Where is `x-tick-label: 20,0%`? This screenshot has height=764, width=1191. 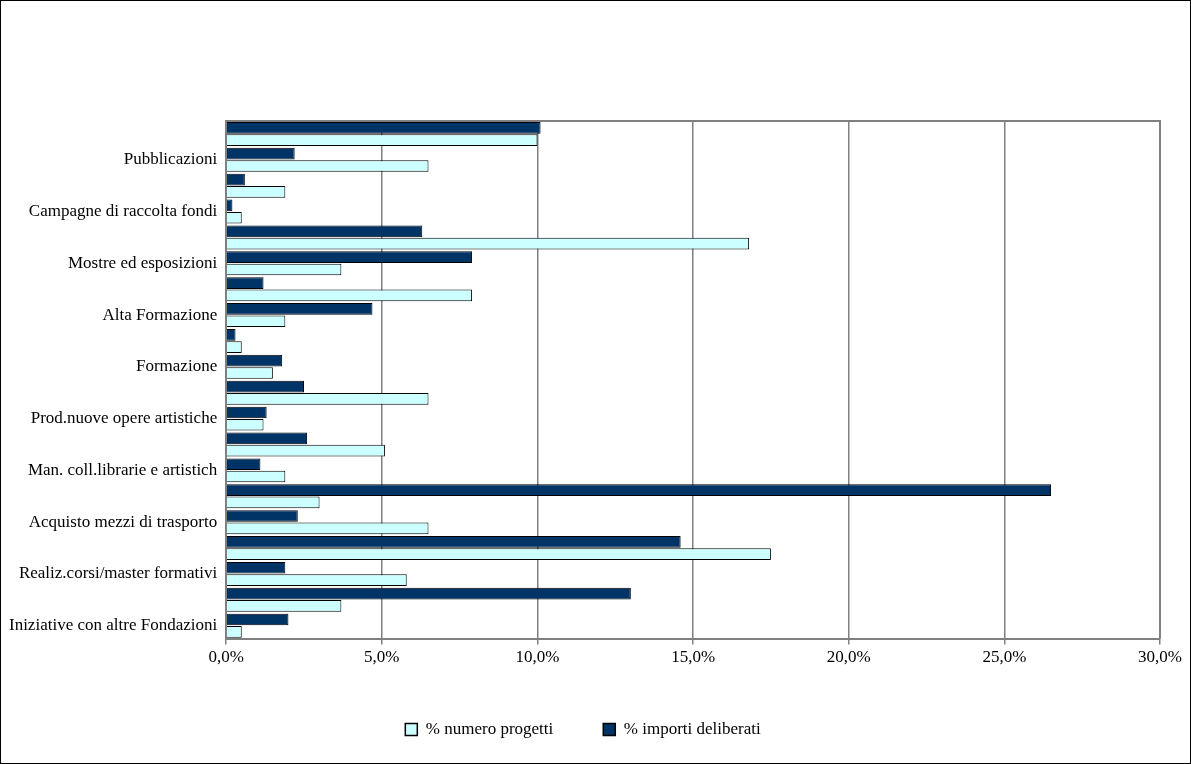
x-tick-label: 20,0% is located at coordinates (848, 657).